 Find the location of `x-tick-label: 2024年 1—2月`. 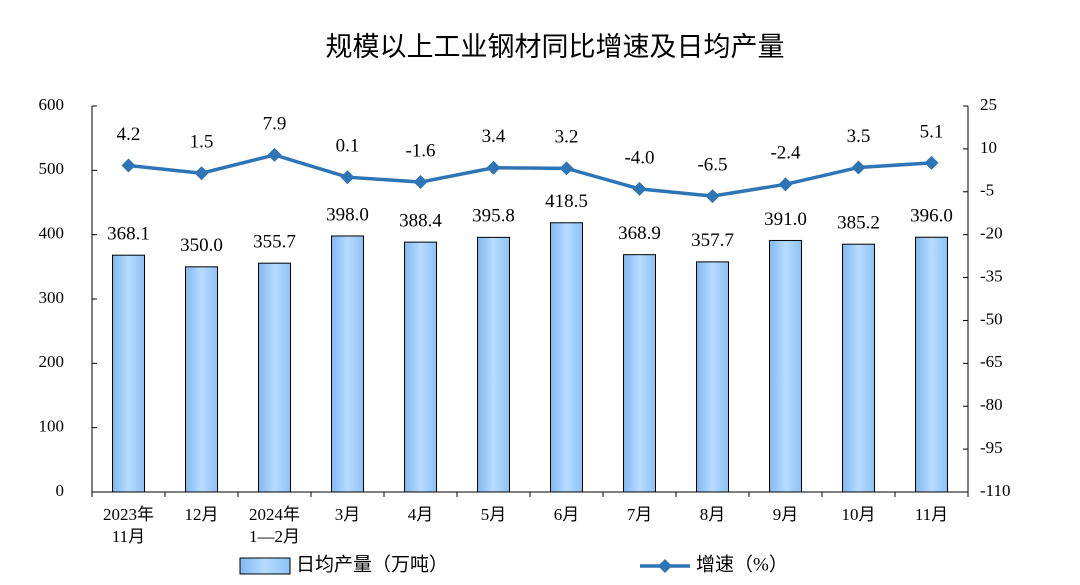

x-tick-label: 2024年 1—2月 is located at coordinates (274, 525).